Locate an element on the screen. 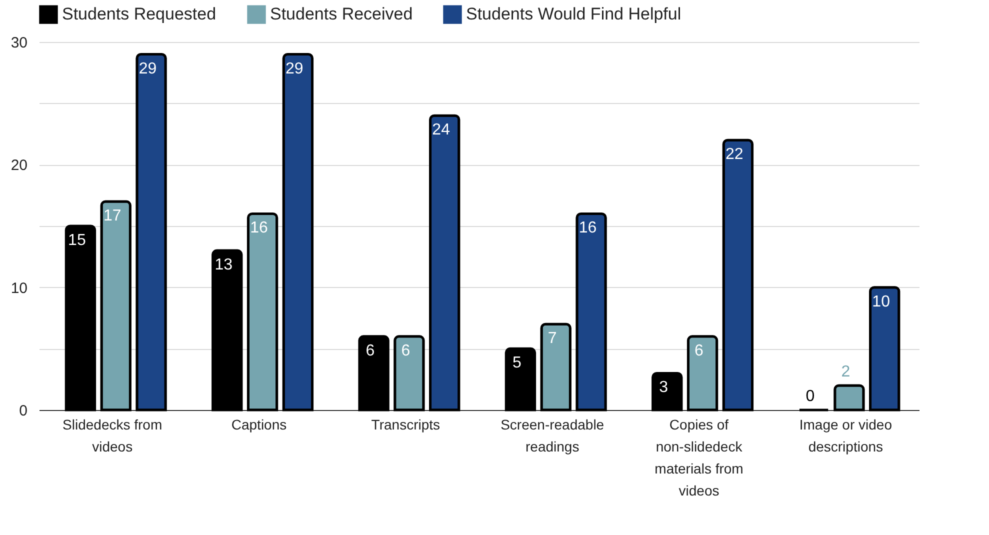 This screenshot has width=989, height=535. data-label: 2 is located at coordinates (845, 371).